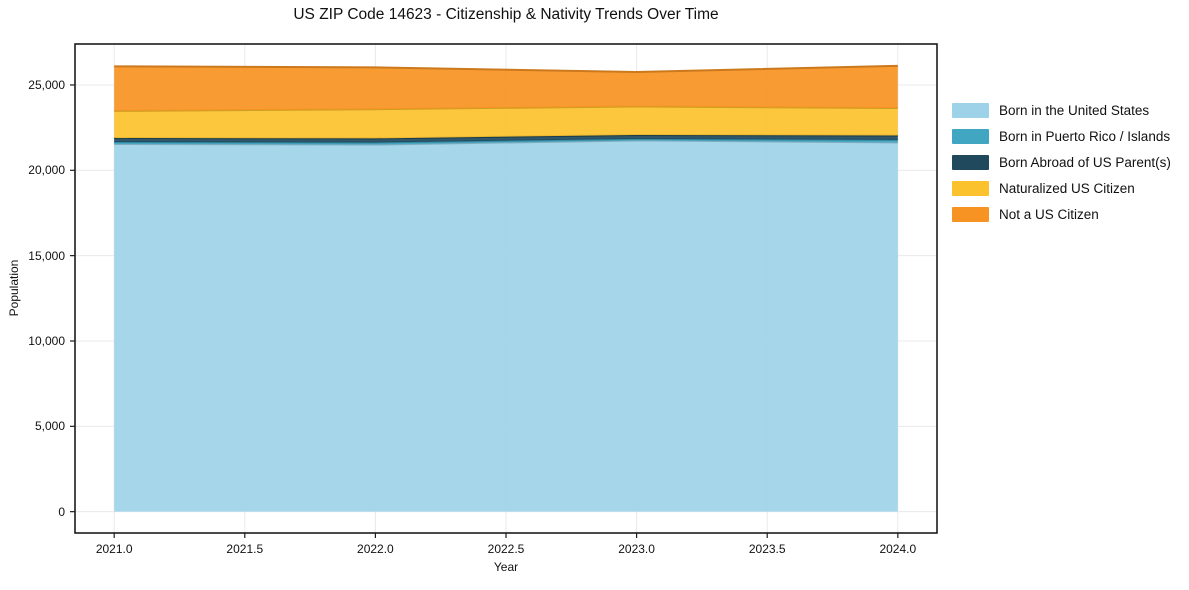  What do you see at coordinates (245, 549) in the screenshot?
I see `x-tick-label: 2021.5` at bounding box center [245, 549].